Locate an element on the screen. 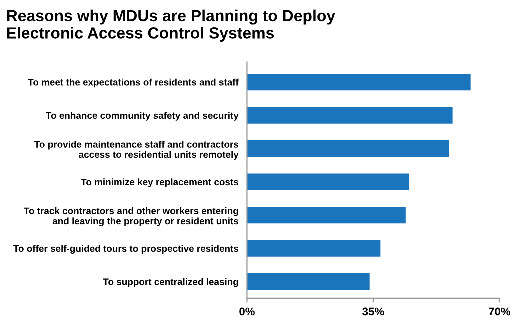 The image size is (526, 328). y-tick-label: To provide maintenance staff and contractors access to residential units remotely is located at coordinates (136, 150).